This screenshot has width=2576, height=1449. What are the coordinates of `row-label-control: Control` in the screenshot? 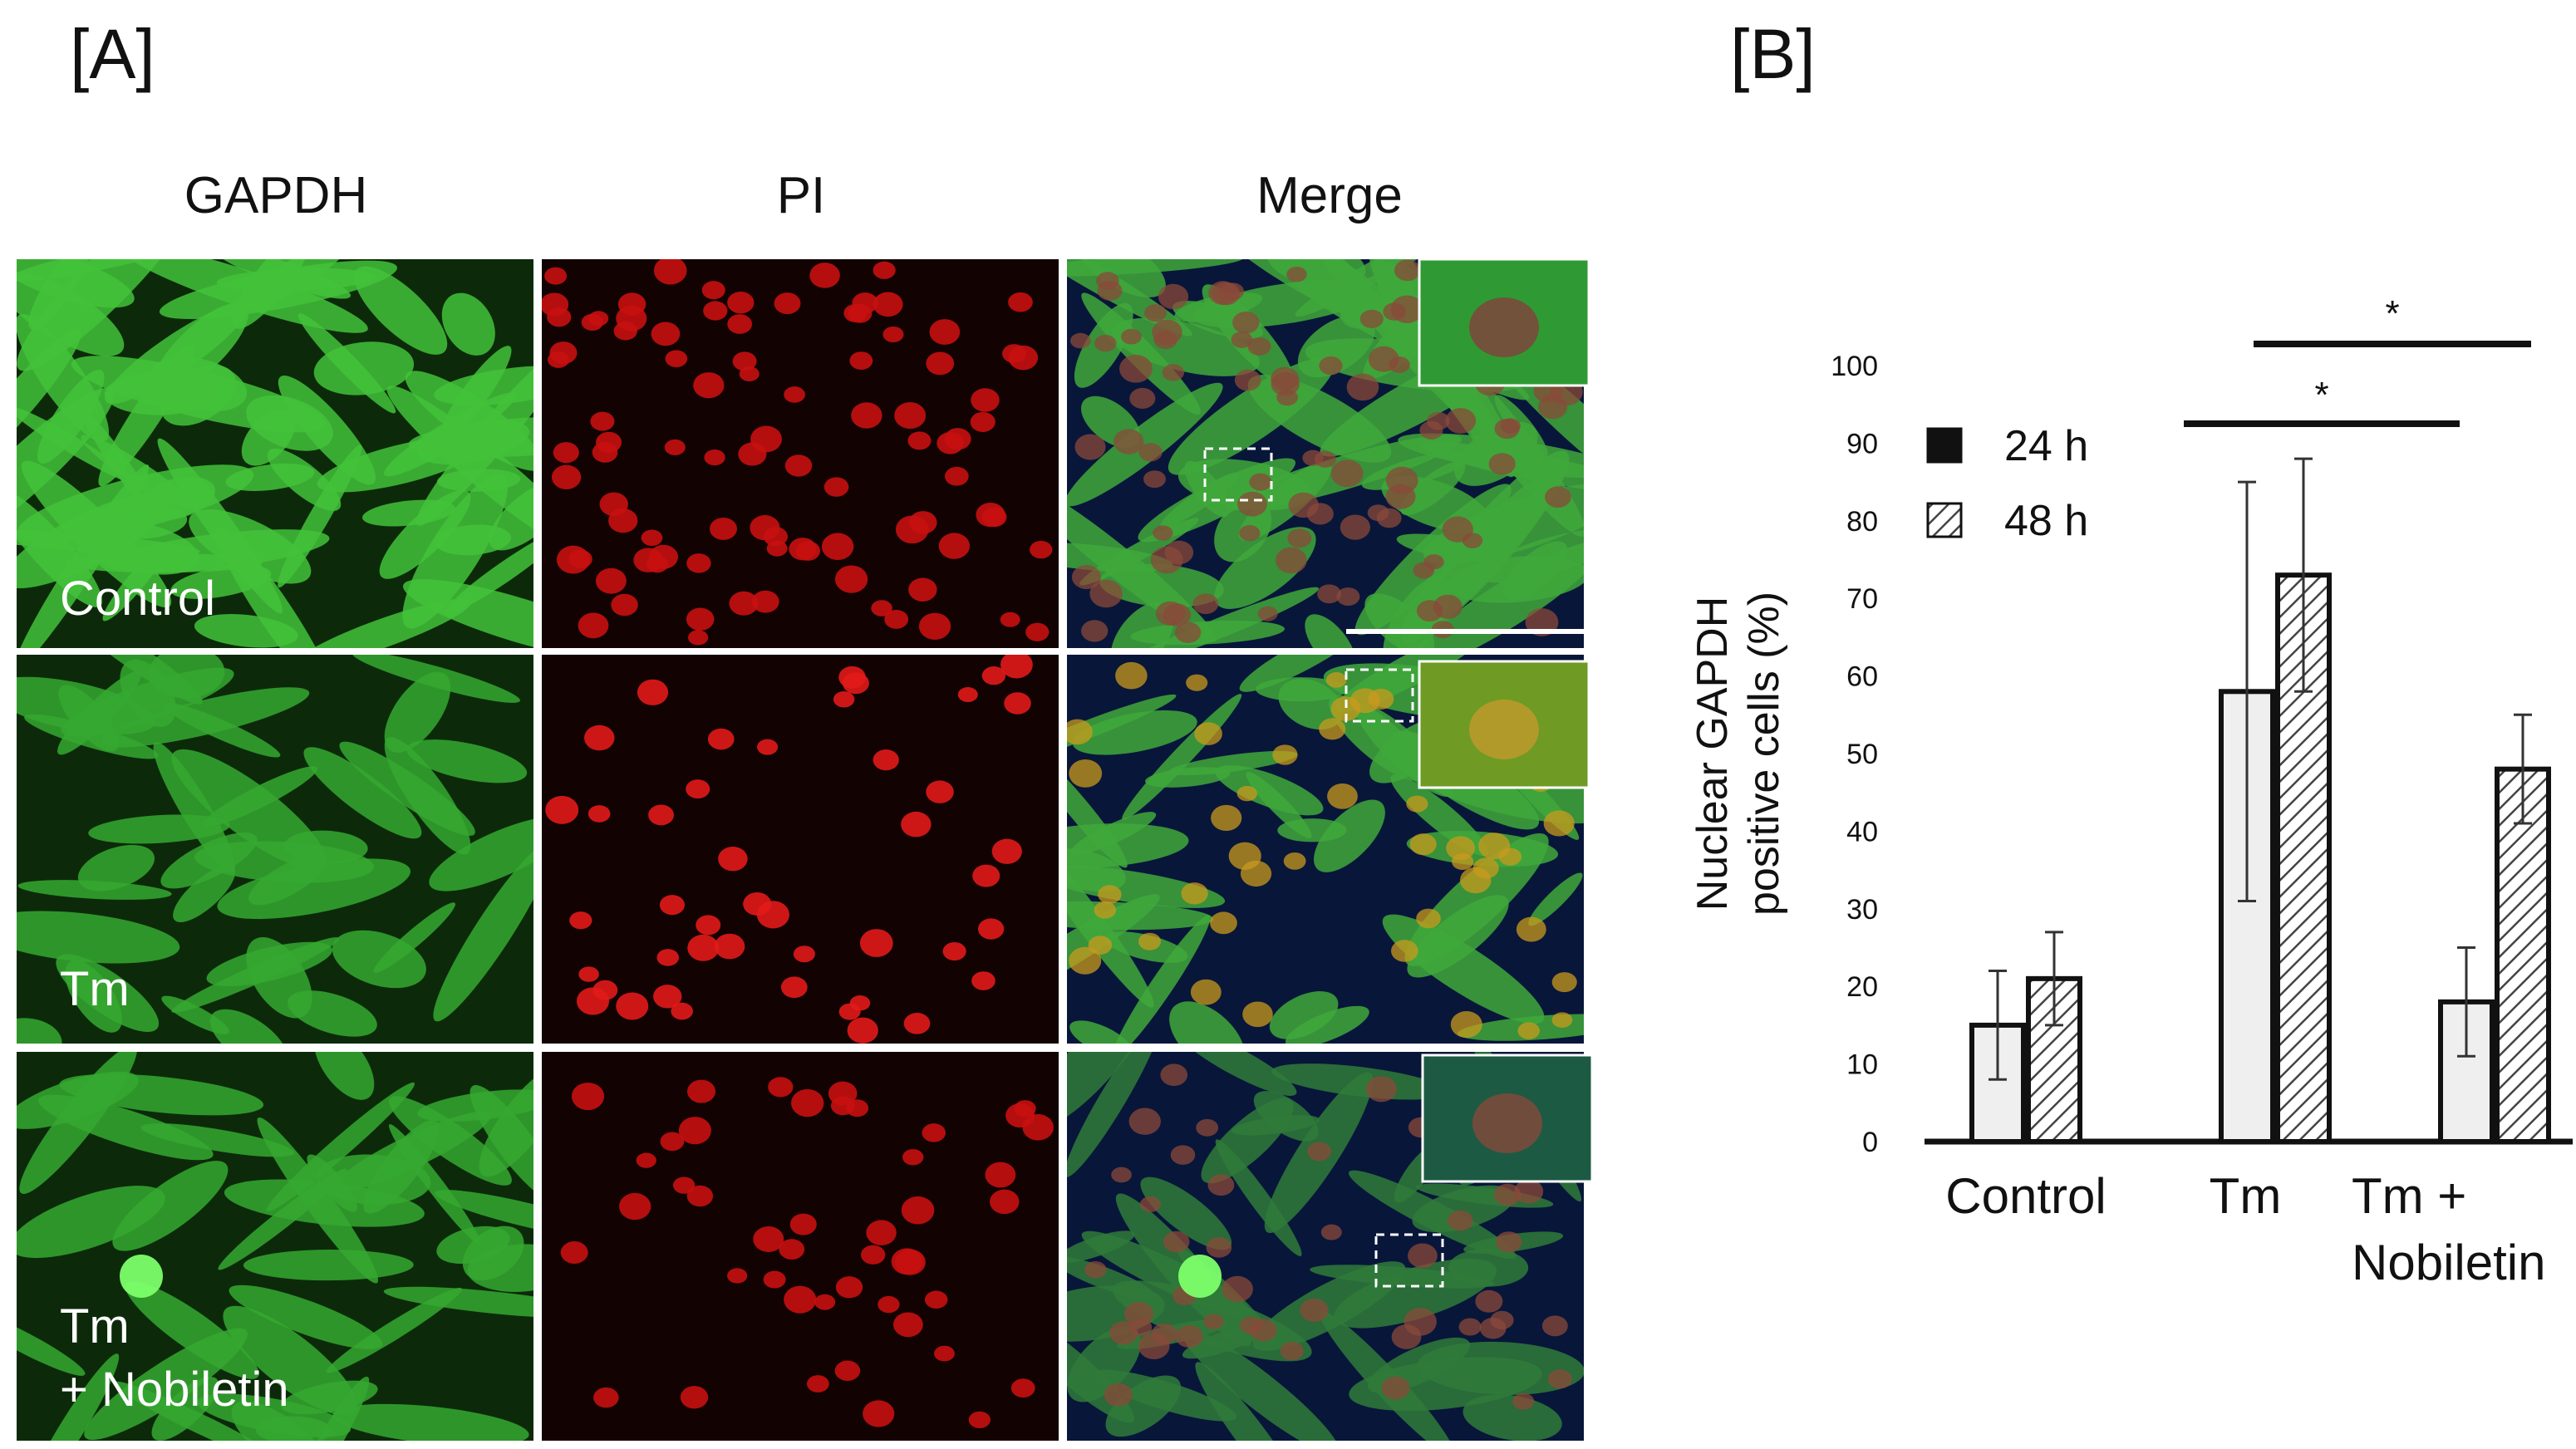 It's located at (137, 599).